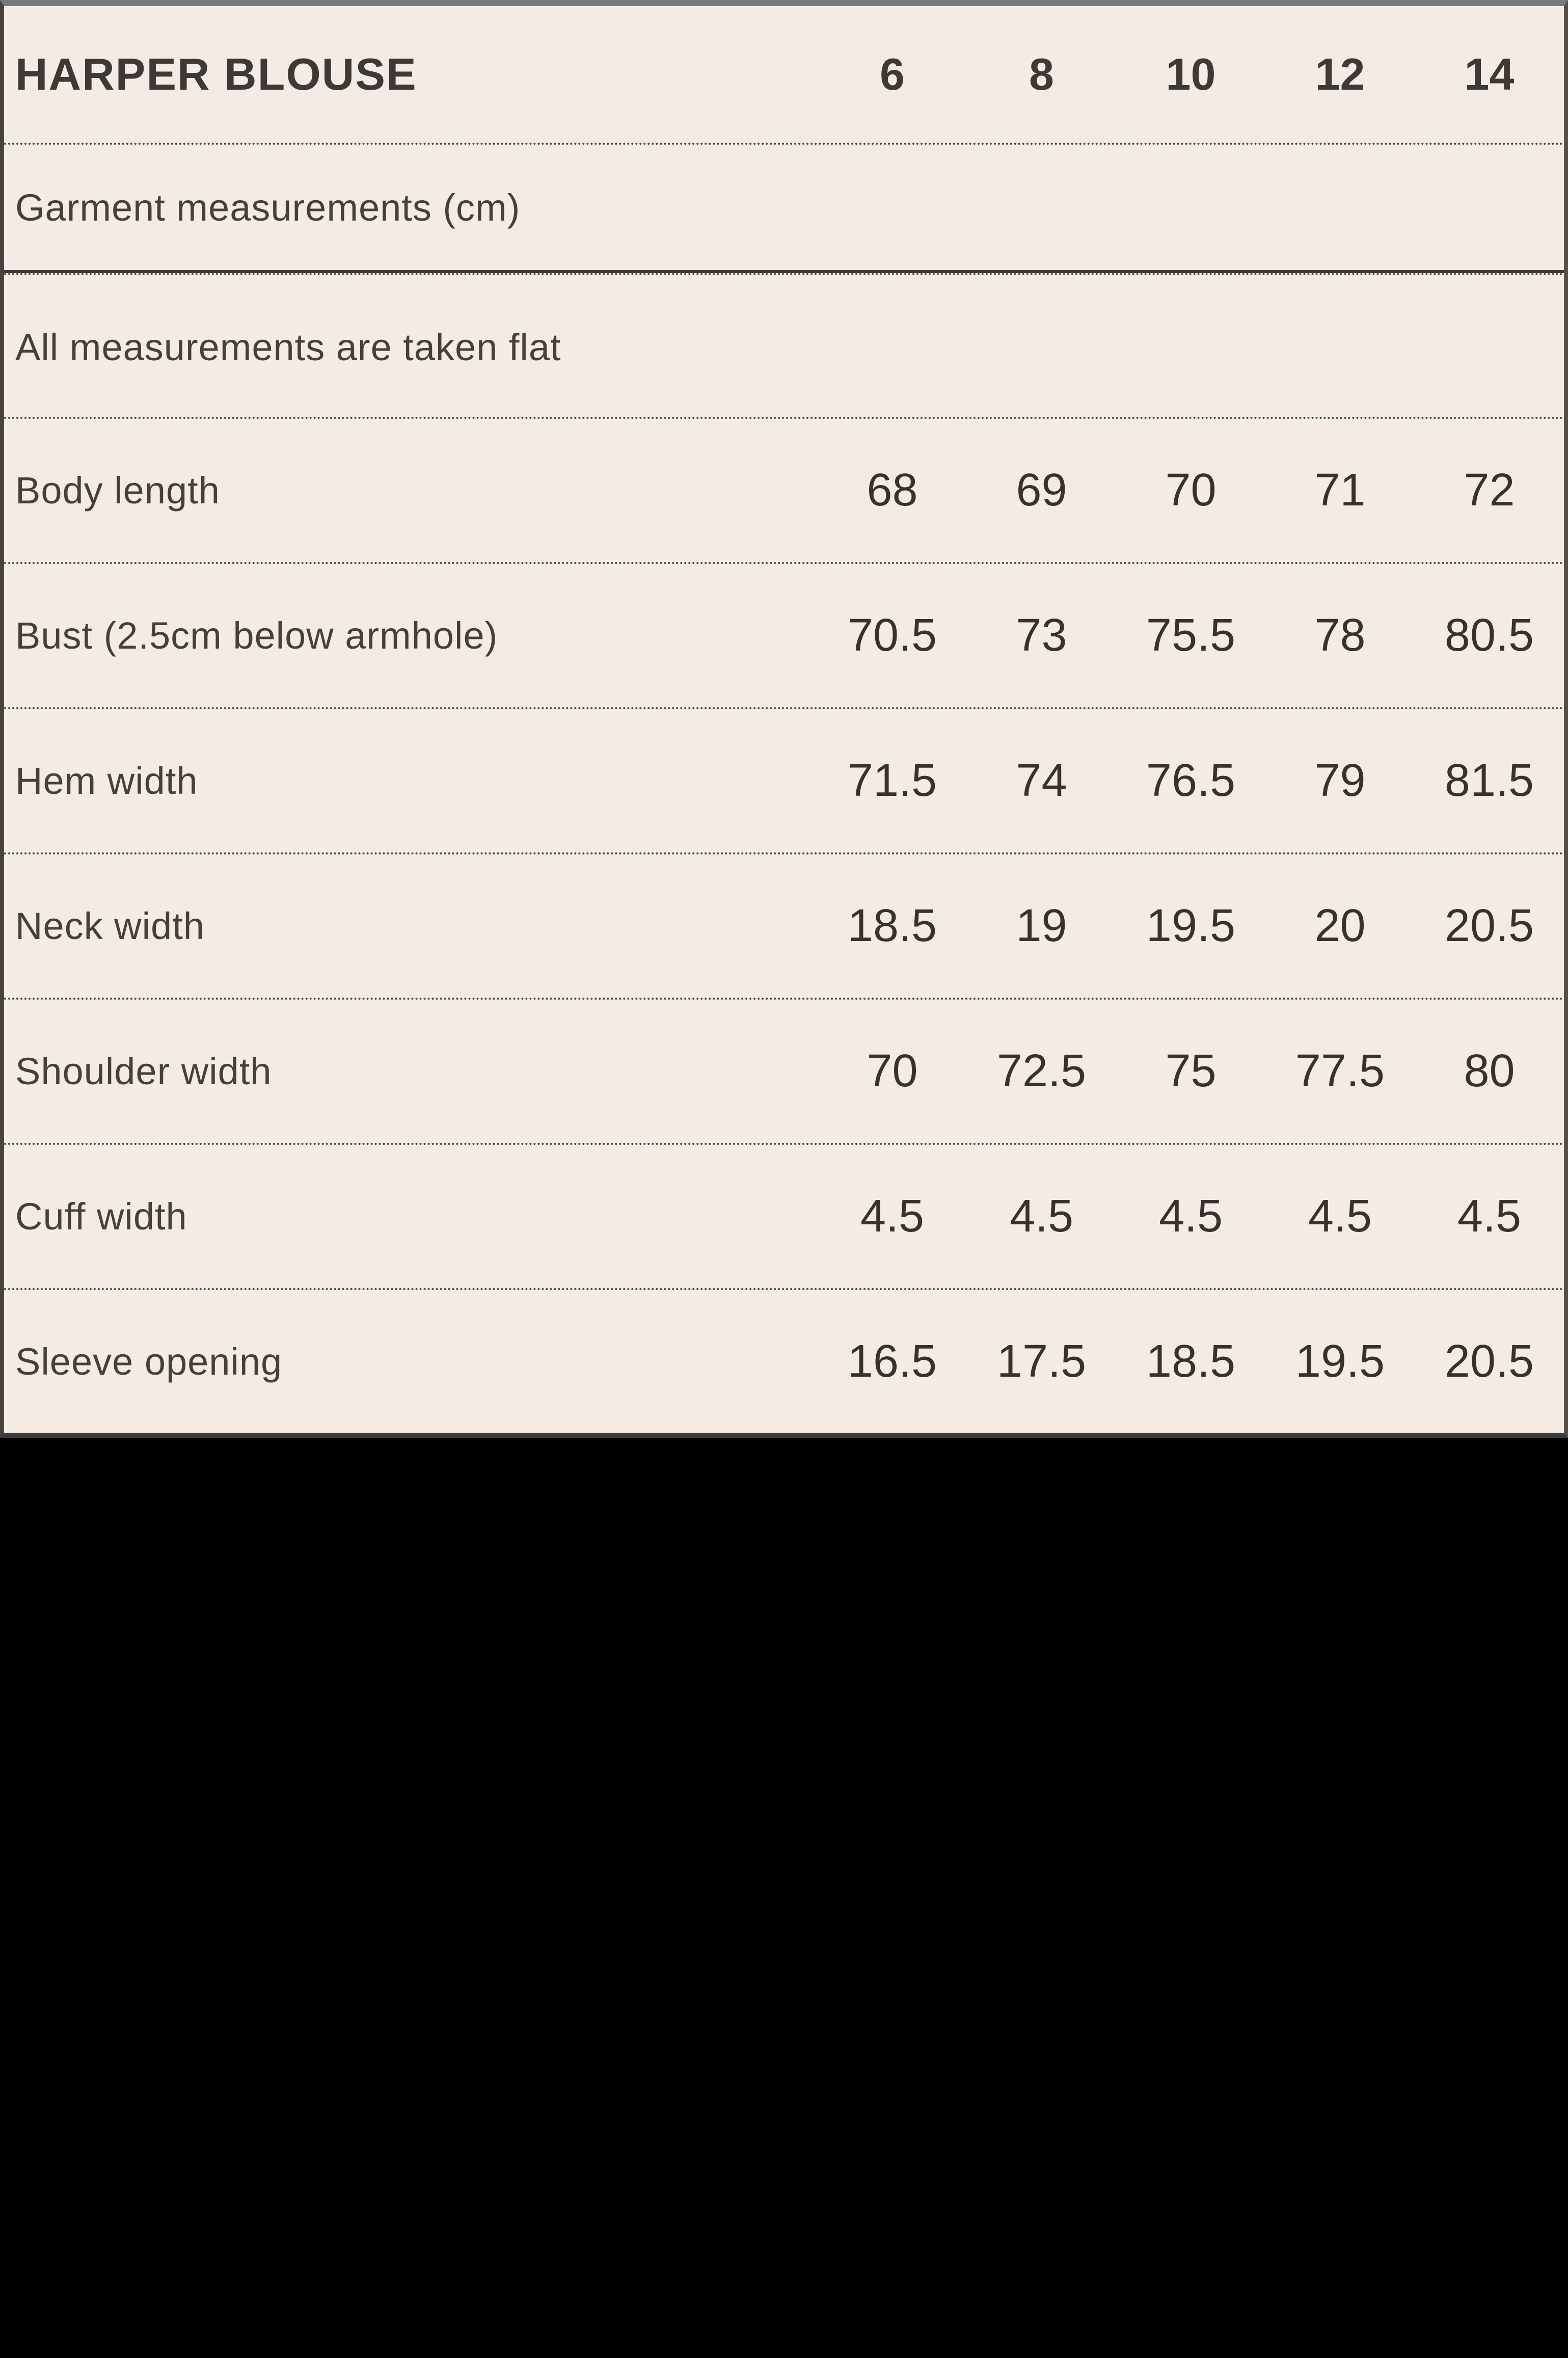 This screenshot has height=2358, width=1568. I want to click on measurement-value: 77.5, so click(1340, 1071).